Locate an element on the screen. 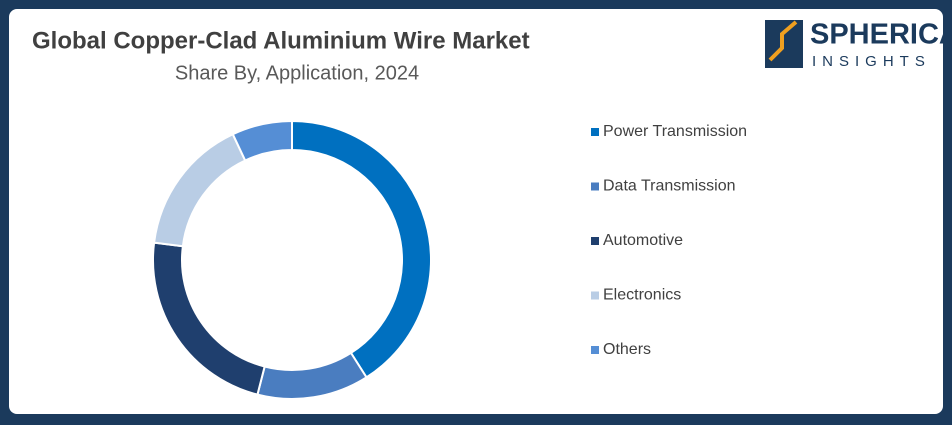 This screenshot has width=952, height=430. chart-subtitle: Share By, Application, 2024 is located at coordinates (297, 73).